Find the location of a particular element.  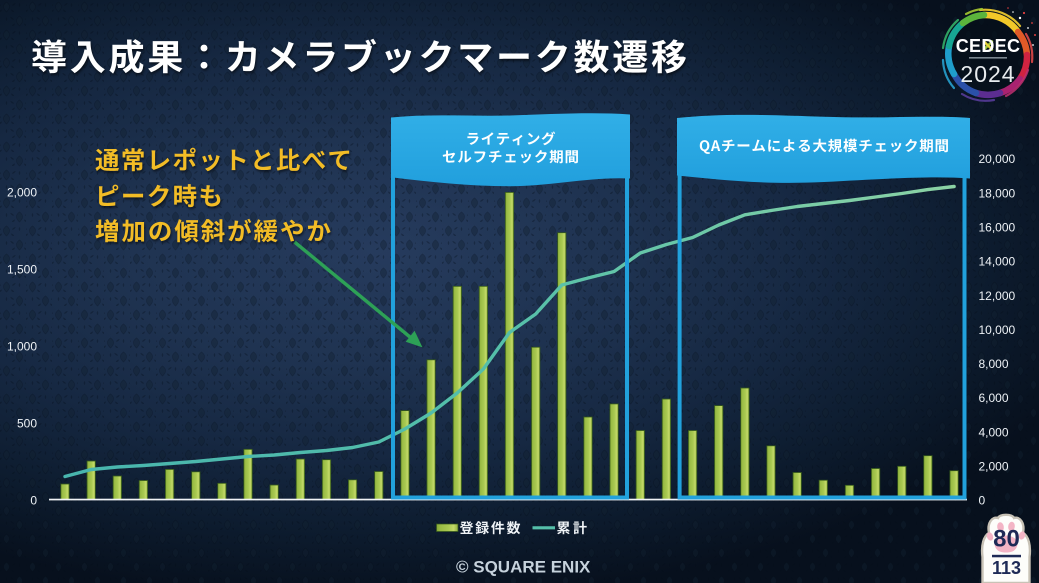

svg-text: 2024 is located at coordinates (987, 74).